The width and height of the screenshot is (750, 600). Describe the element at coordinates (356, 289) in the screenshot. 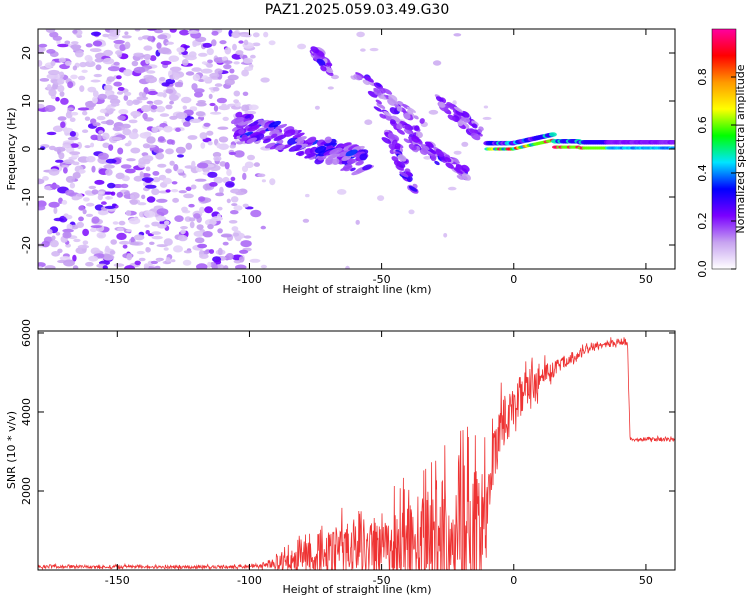

I see `spectrogram-x-label: Height of straight line (km)` at that location.